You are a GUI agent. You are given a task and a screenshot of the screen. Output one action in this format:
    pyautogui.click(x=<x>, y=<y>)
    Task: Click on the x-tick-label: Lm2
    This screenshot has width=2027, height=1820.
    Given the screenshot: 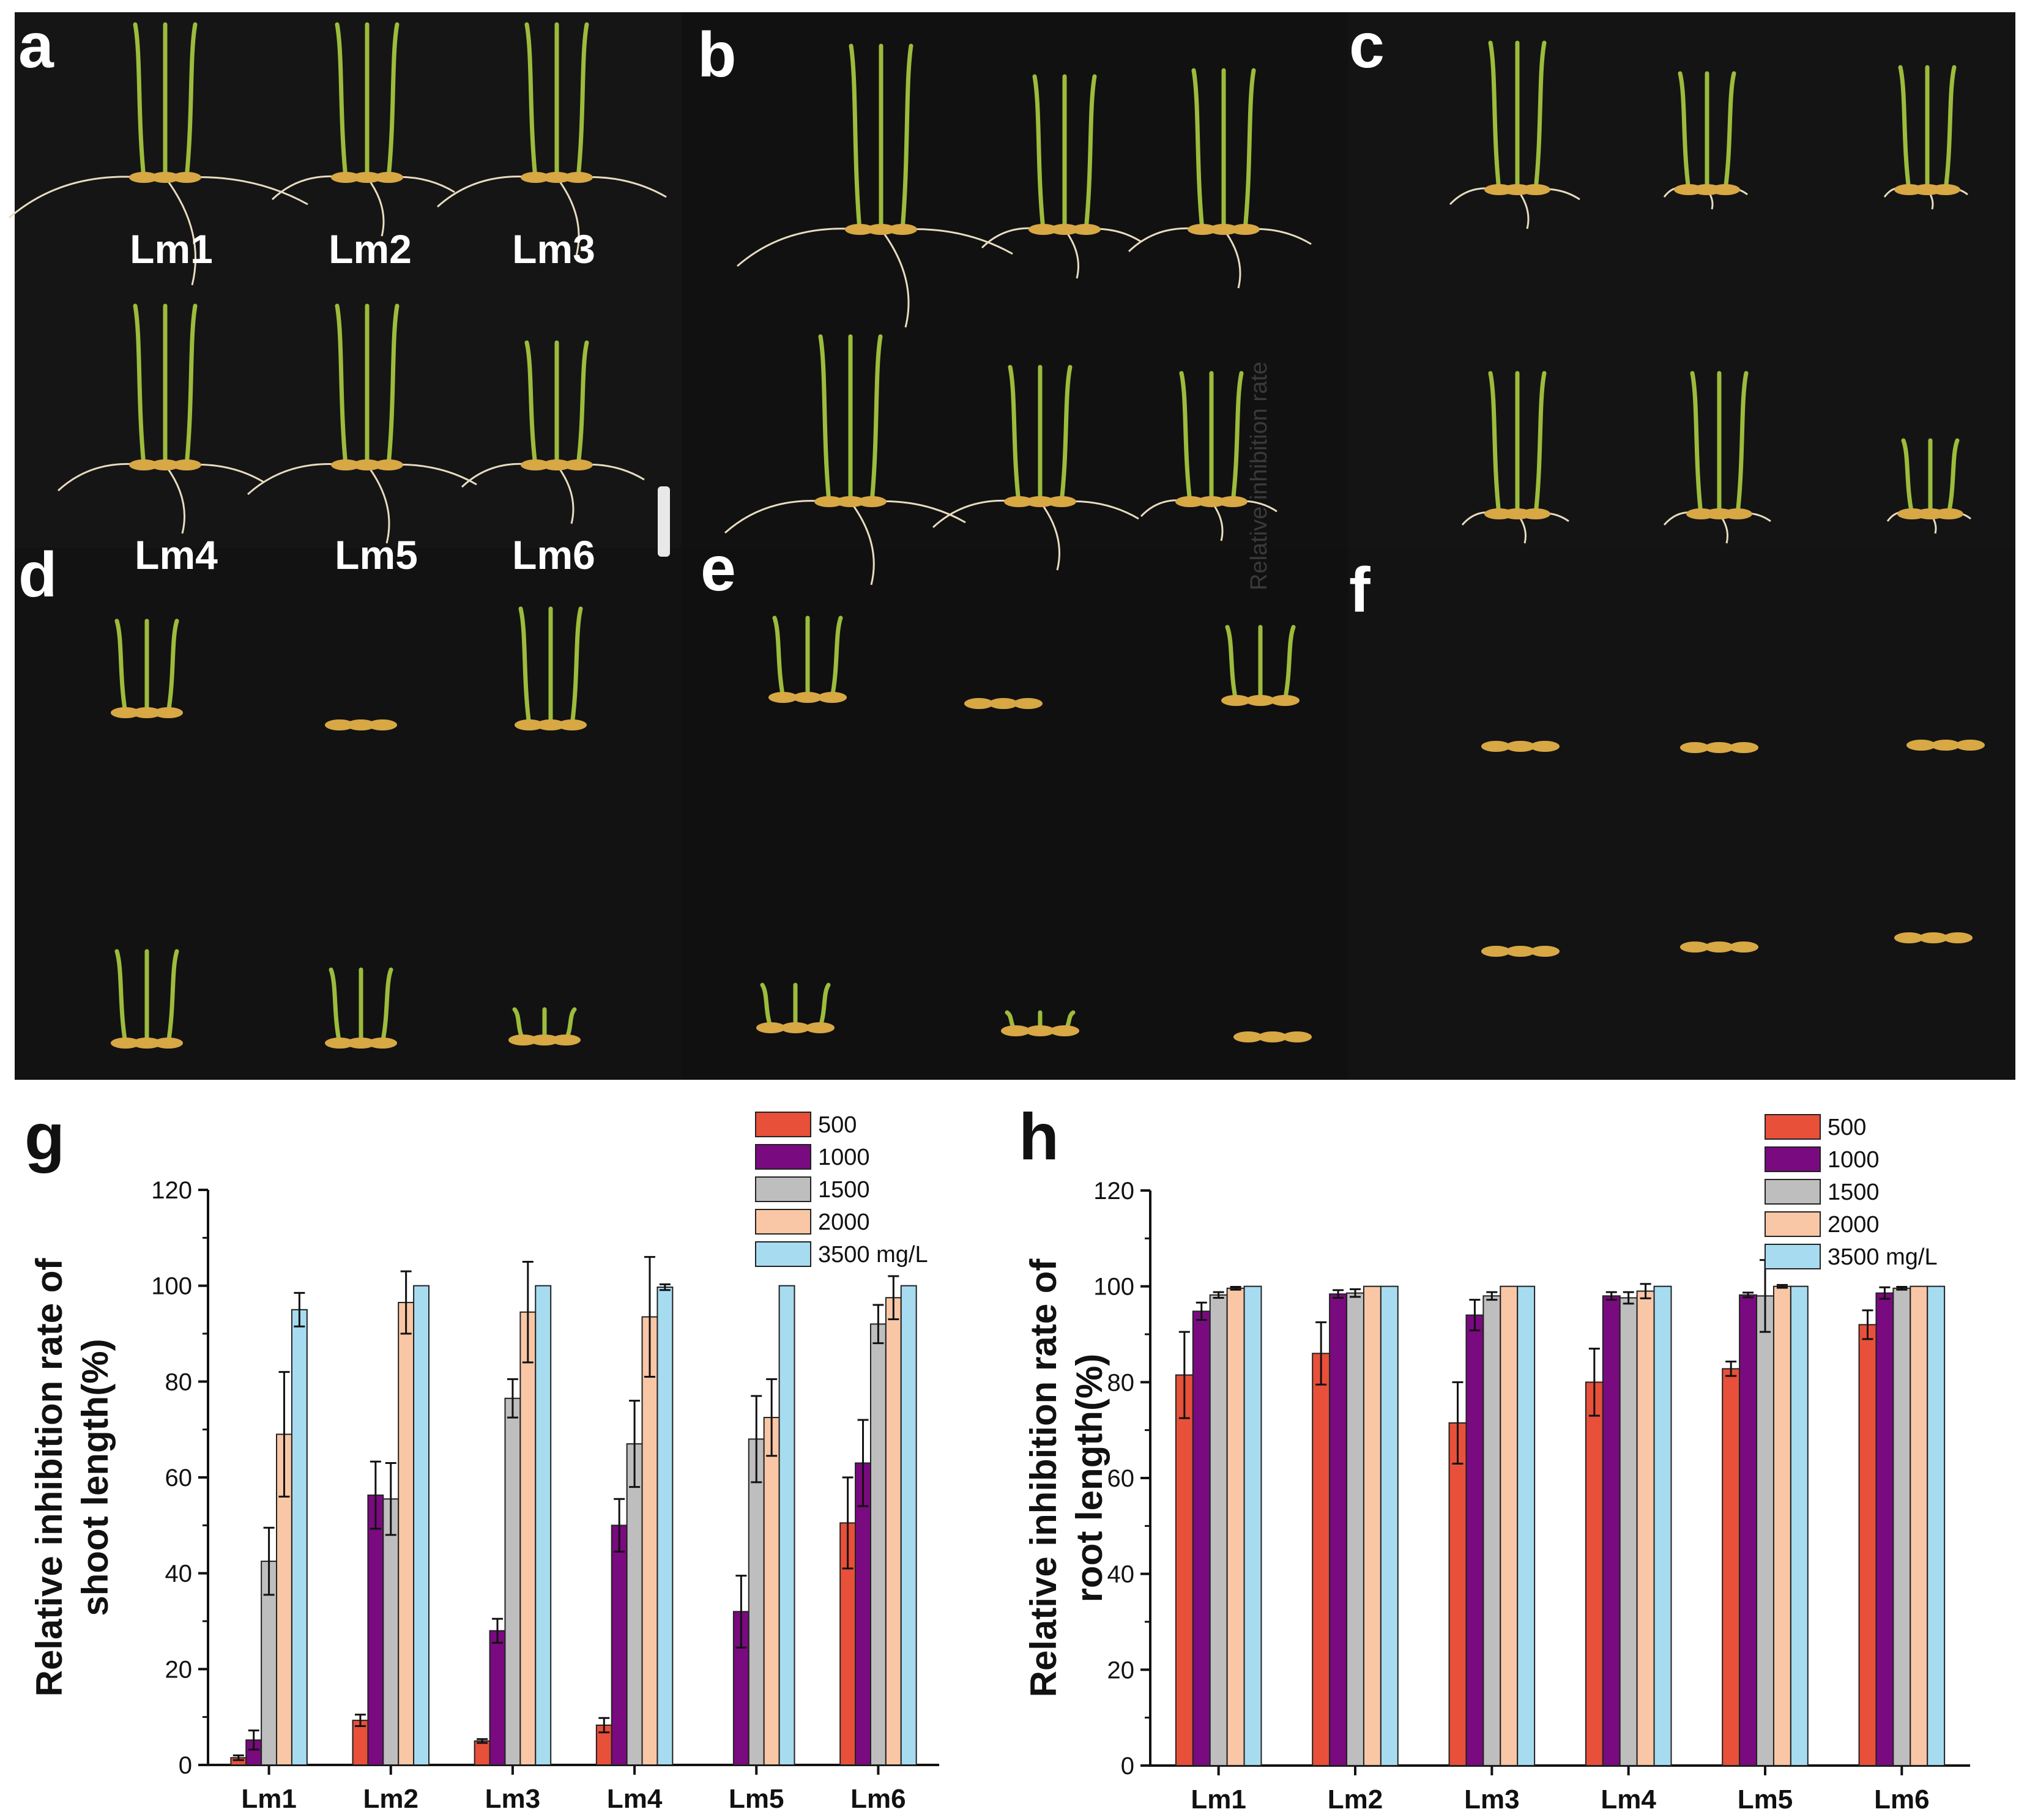 What is the action you would take?
    pyautogui.click(x=390, y=1799)
    